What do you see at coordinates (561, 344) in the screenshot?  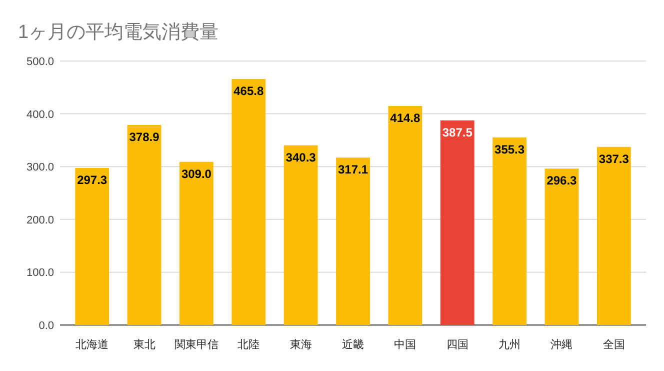 I see `x-tick-label: 沖縄` at bounding box center [561, 344].